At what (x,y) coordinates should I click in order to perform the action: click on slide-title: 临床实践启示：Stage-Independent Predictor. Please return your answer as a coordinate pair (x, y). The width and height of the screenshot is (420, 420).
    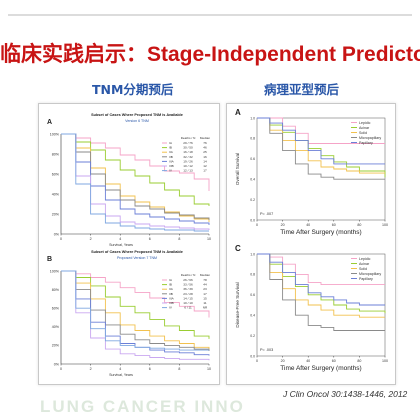
    Looking at the image, I should click on (210, 53).